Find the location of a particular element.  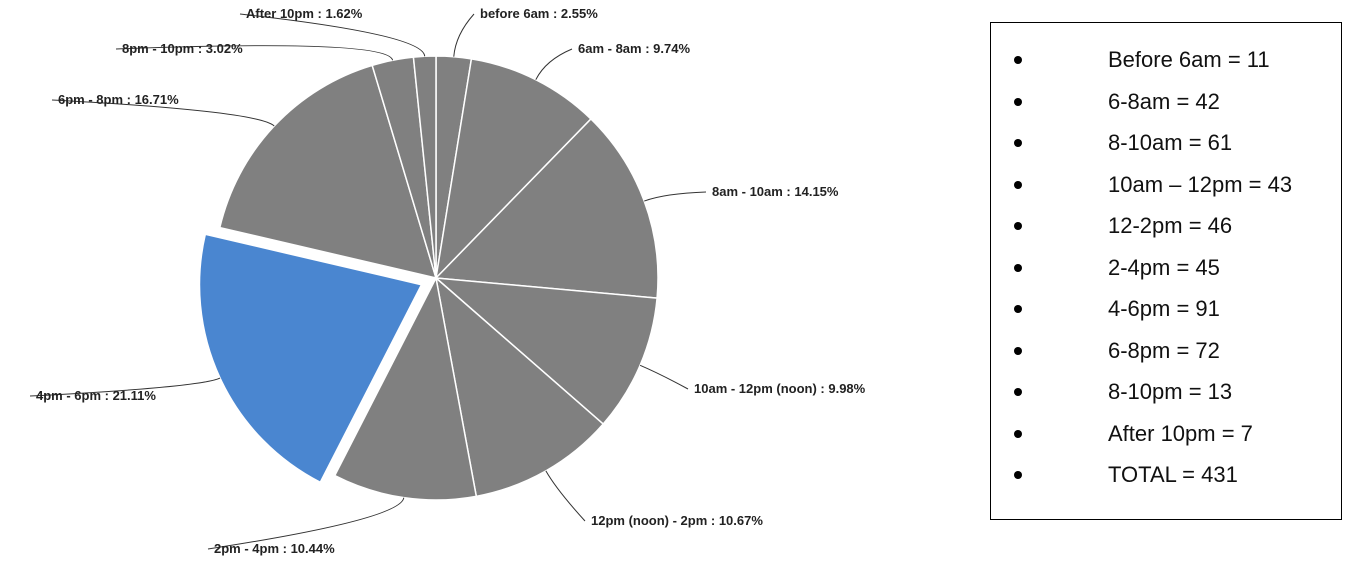

slice-label: 8am - 10am : 14.15% is located at coordinates (775, 191).